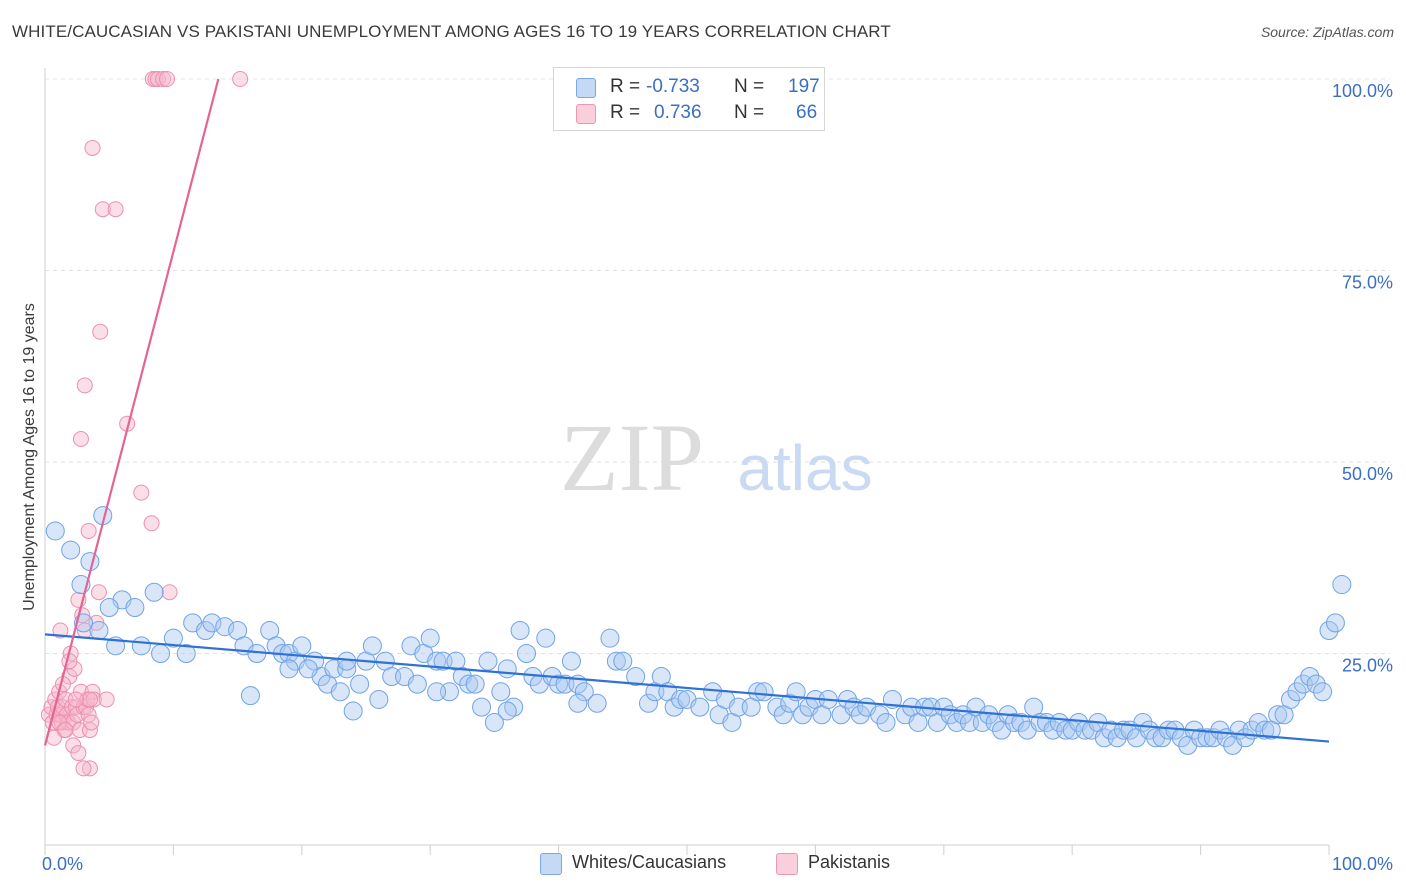 The image size is (1406, 892). I want to click on y-axis-title: Unemployment Among Ages 16 to 19 years, so click(29, 457).